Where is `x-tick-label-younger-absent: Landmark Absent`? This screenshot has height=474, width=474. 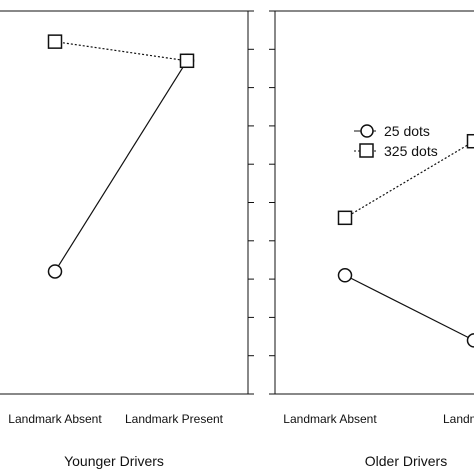
x-tick-label-younger-absent: Landmark Absent is located at coordinates (55, 419).